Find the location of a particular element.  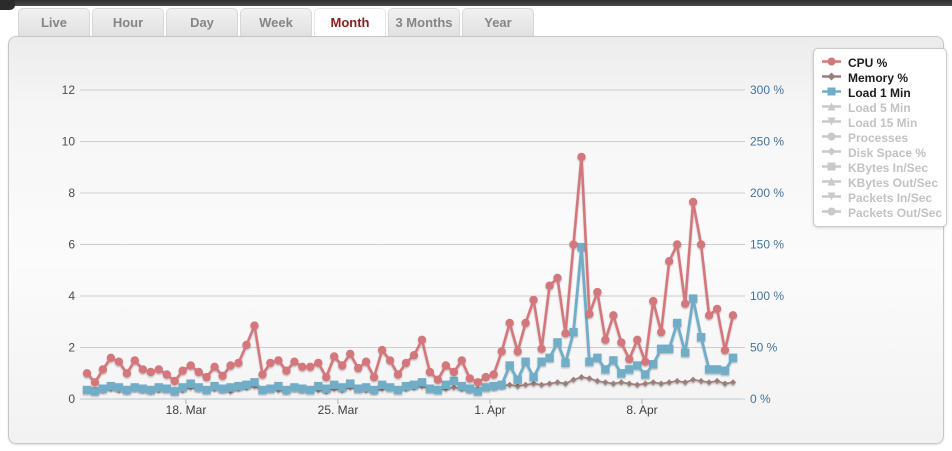

legend-item-load-1-min: Load 1 Min is located at coordinates (880, 92).